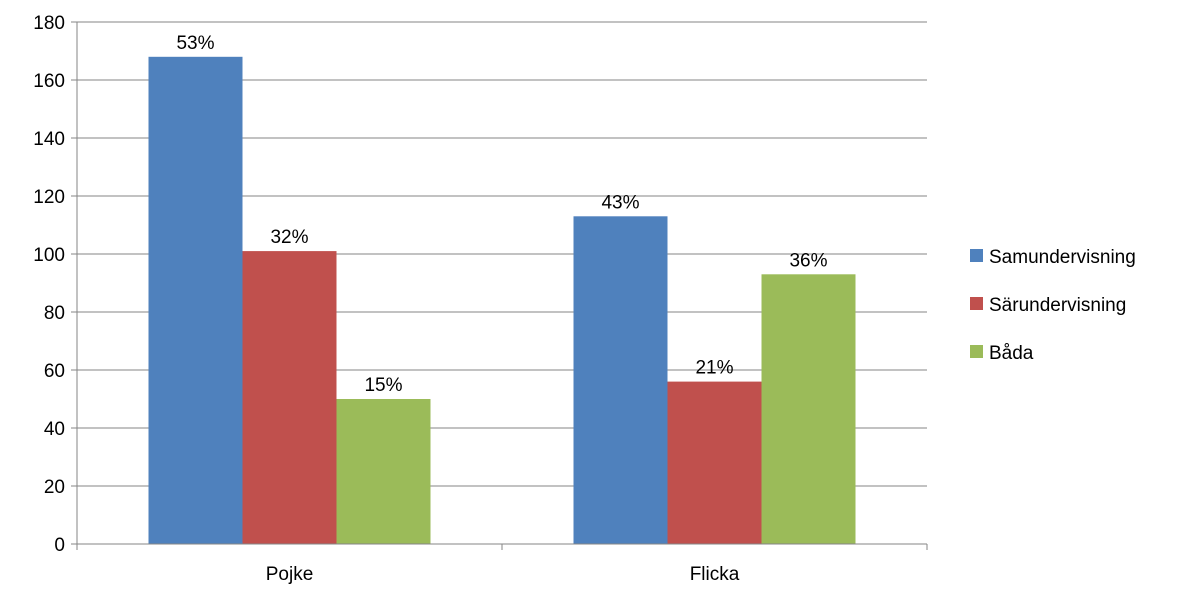 This screenshot has width=1183, height=592. Describe the element at coordinates (54, 429) in the screenshot. I see `y-tick-label-40: 40` at that location.